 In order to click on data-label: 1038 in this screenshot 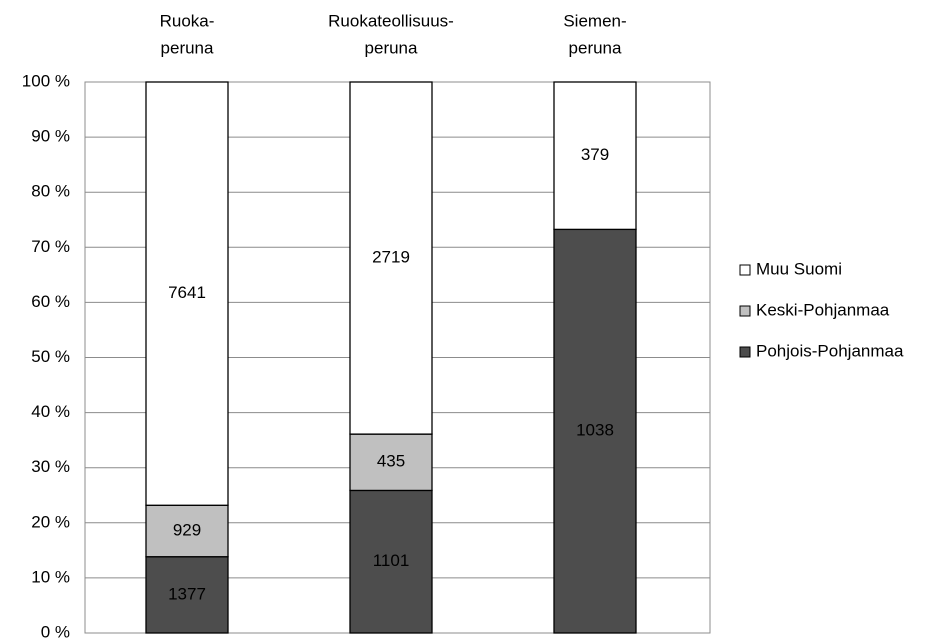, I will do `click(595, 430)`.